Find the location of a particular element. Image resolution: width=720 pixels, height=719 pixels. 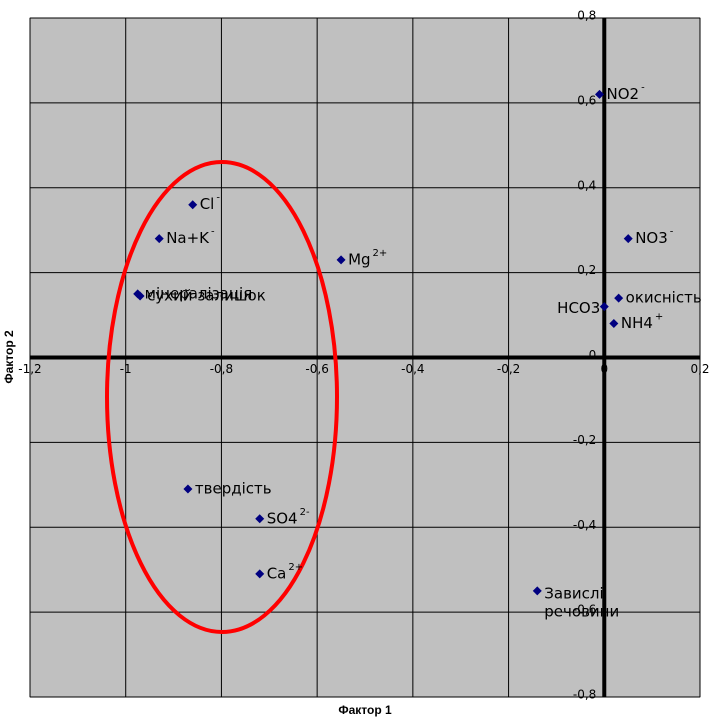

point-label: Mg is located at coordinates (359, 259).